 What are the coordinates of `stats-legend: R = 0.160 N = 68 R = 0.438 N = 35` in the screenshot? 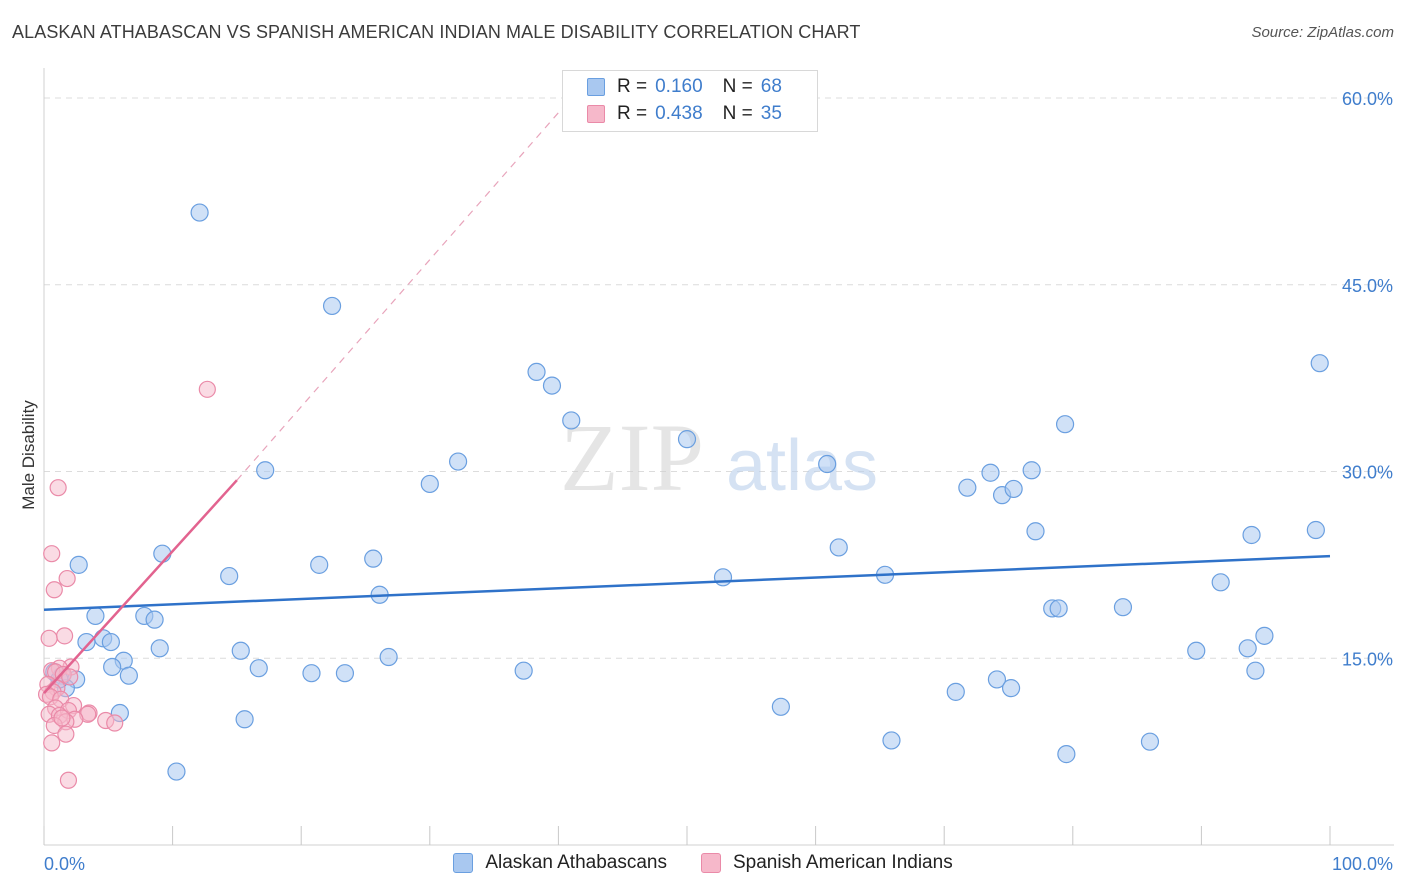 It's located at (690, 101).